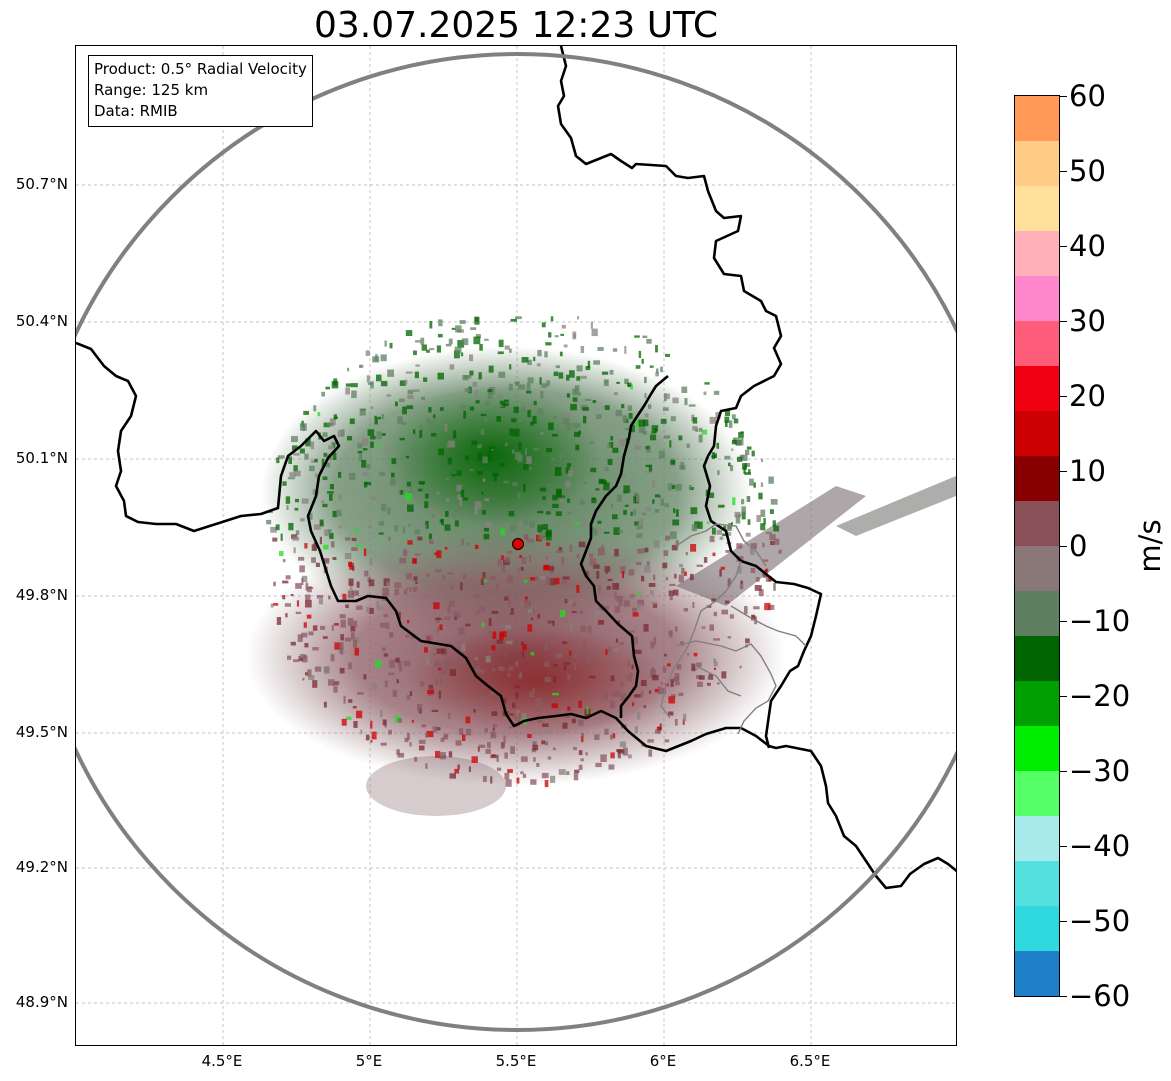 The width and height of the screenshot is (1171, 1081). Describe the element at coordinates (1150, 546) in the screenshot. I see `colorbar-unit-label: m/s` at that location.